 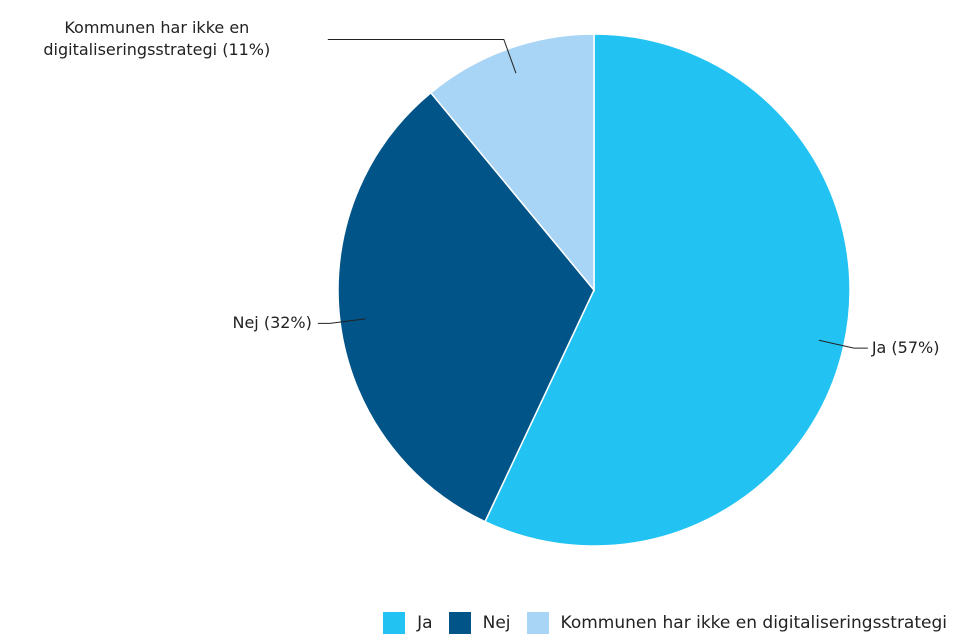 I want to click on data-label: Ja (57%), so click(x=905, y=348).